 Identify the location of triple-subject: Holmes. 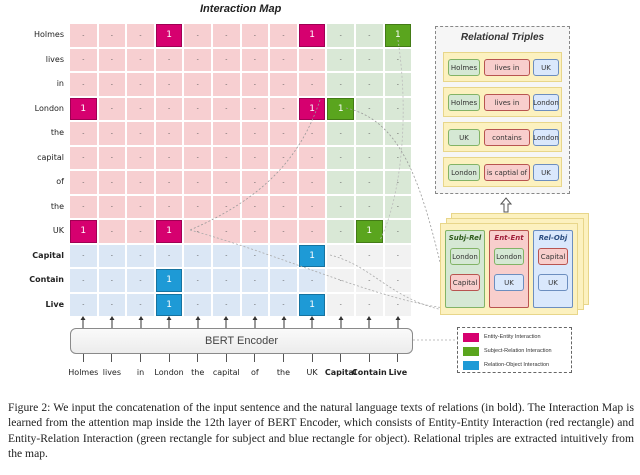
(464, 67).